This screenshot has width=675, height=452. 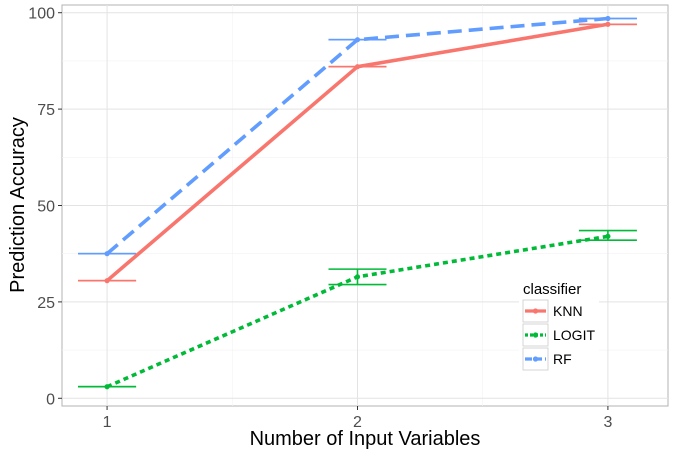 What do you see at coordinates (18, 205) in the screenshot?
I see `y-axis-title: Prediction Accuracy` at bounding box center [18, 205].